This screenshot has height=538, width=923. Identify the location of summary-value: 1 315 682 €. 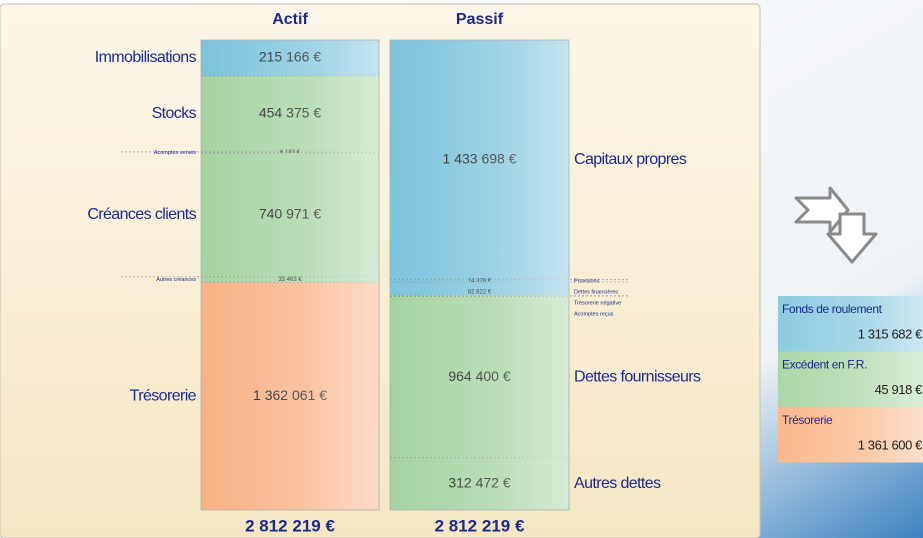
(890, 333).